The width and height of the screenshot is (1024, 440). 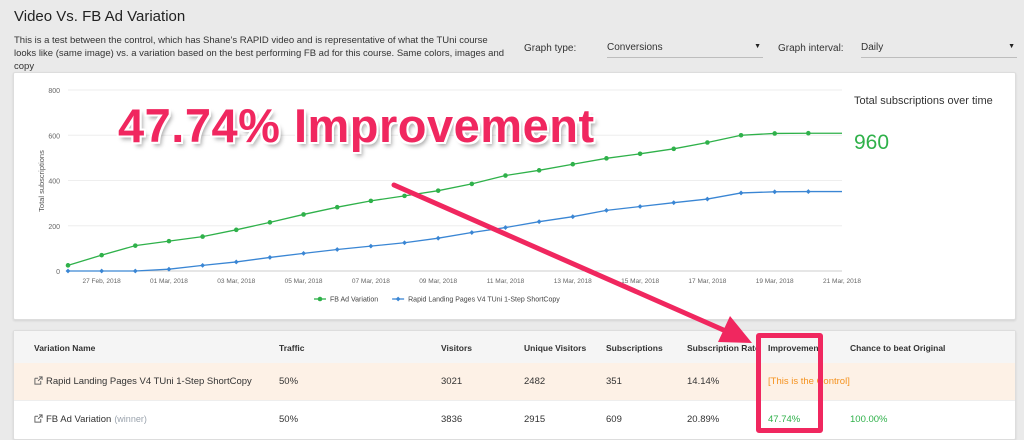 What do you see at coordinates (438, 281) in the screenshot?
I see `x-tick-label: 09 Mar, 2018` at bounding box center [438, 281].